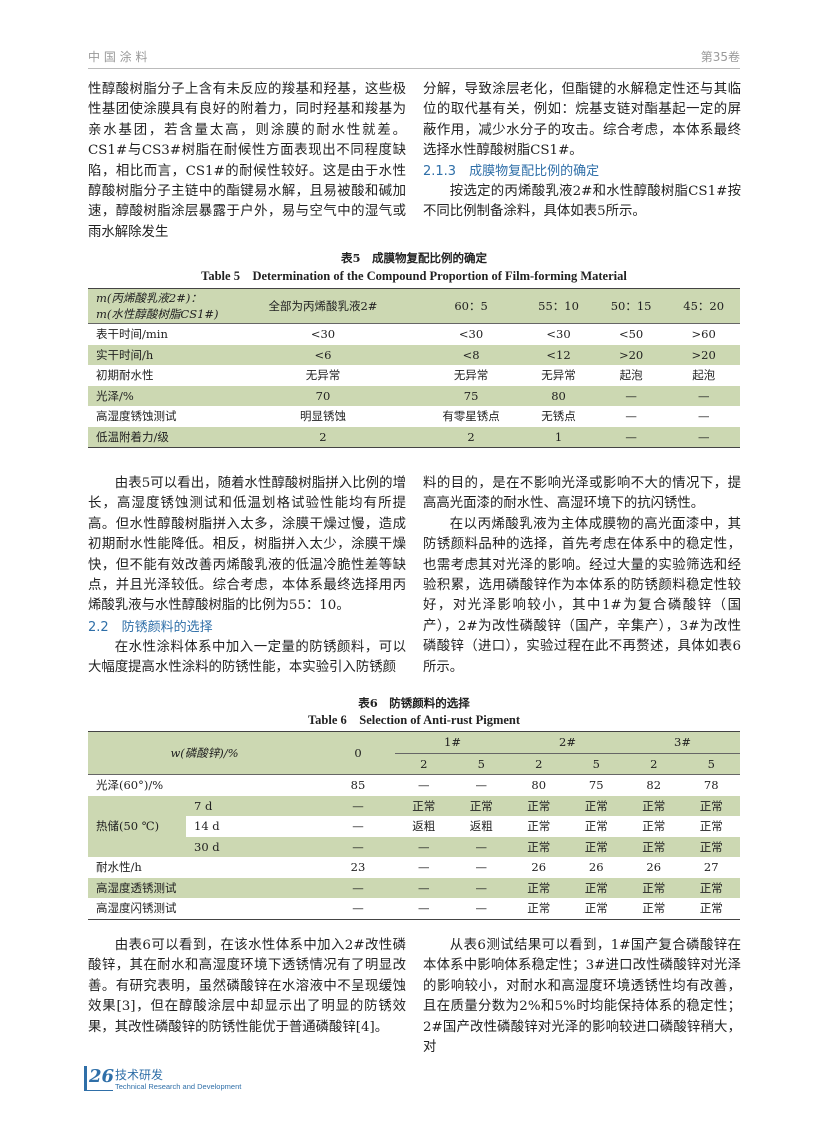 This screenshot has height=1122, width=827. What do you see at coordinates (711, 785) in the screenshot?
I see `table-cell: 78` at bounding box center [711, 785].